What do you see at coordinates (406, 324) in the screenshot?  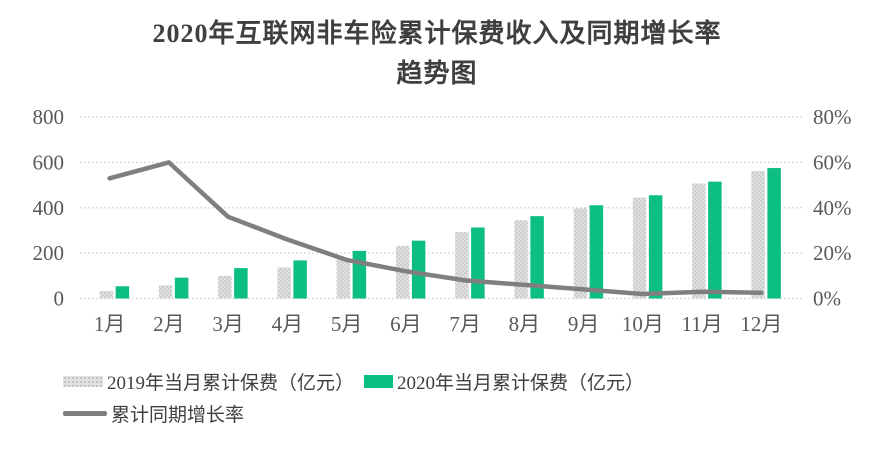 I see `x-axis-label: 6月` at bounding box center [406, 324].